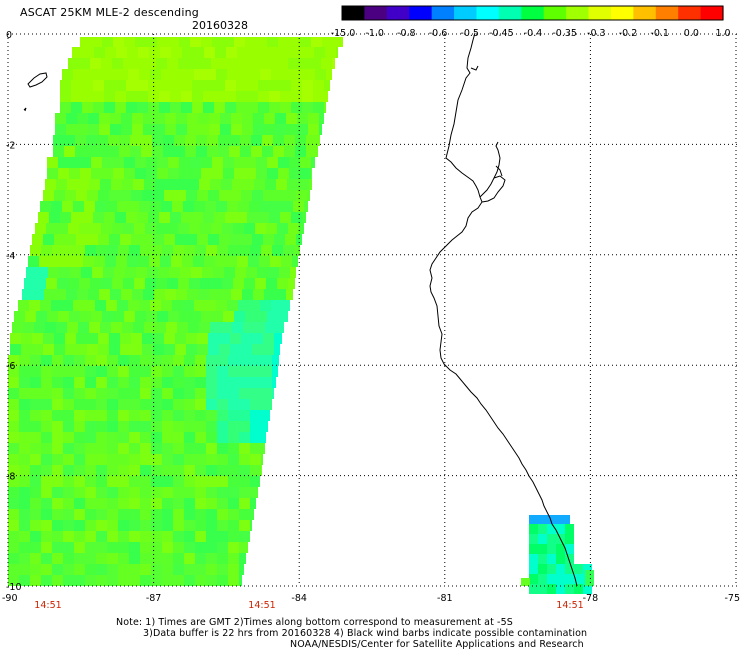  Describe the element at coordinates (732, 598) in the screenshot. I see `longitude-tick-label: -75` at that location.